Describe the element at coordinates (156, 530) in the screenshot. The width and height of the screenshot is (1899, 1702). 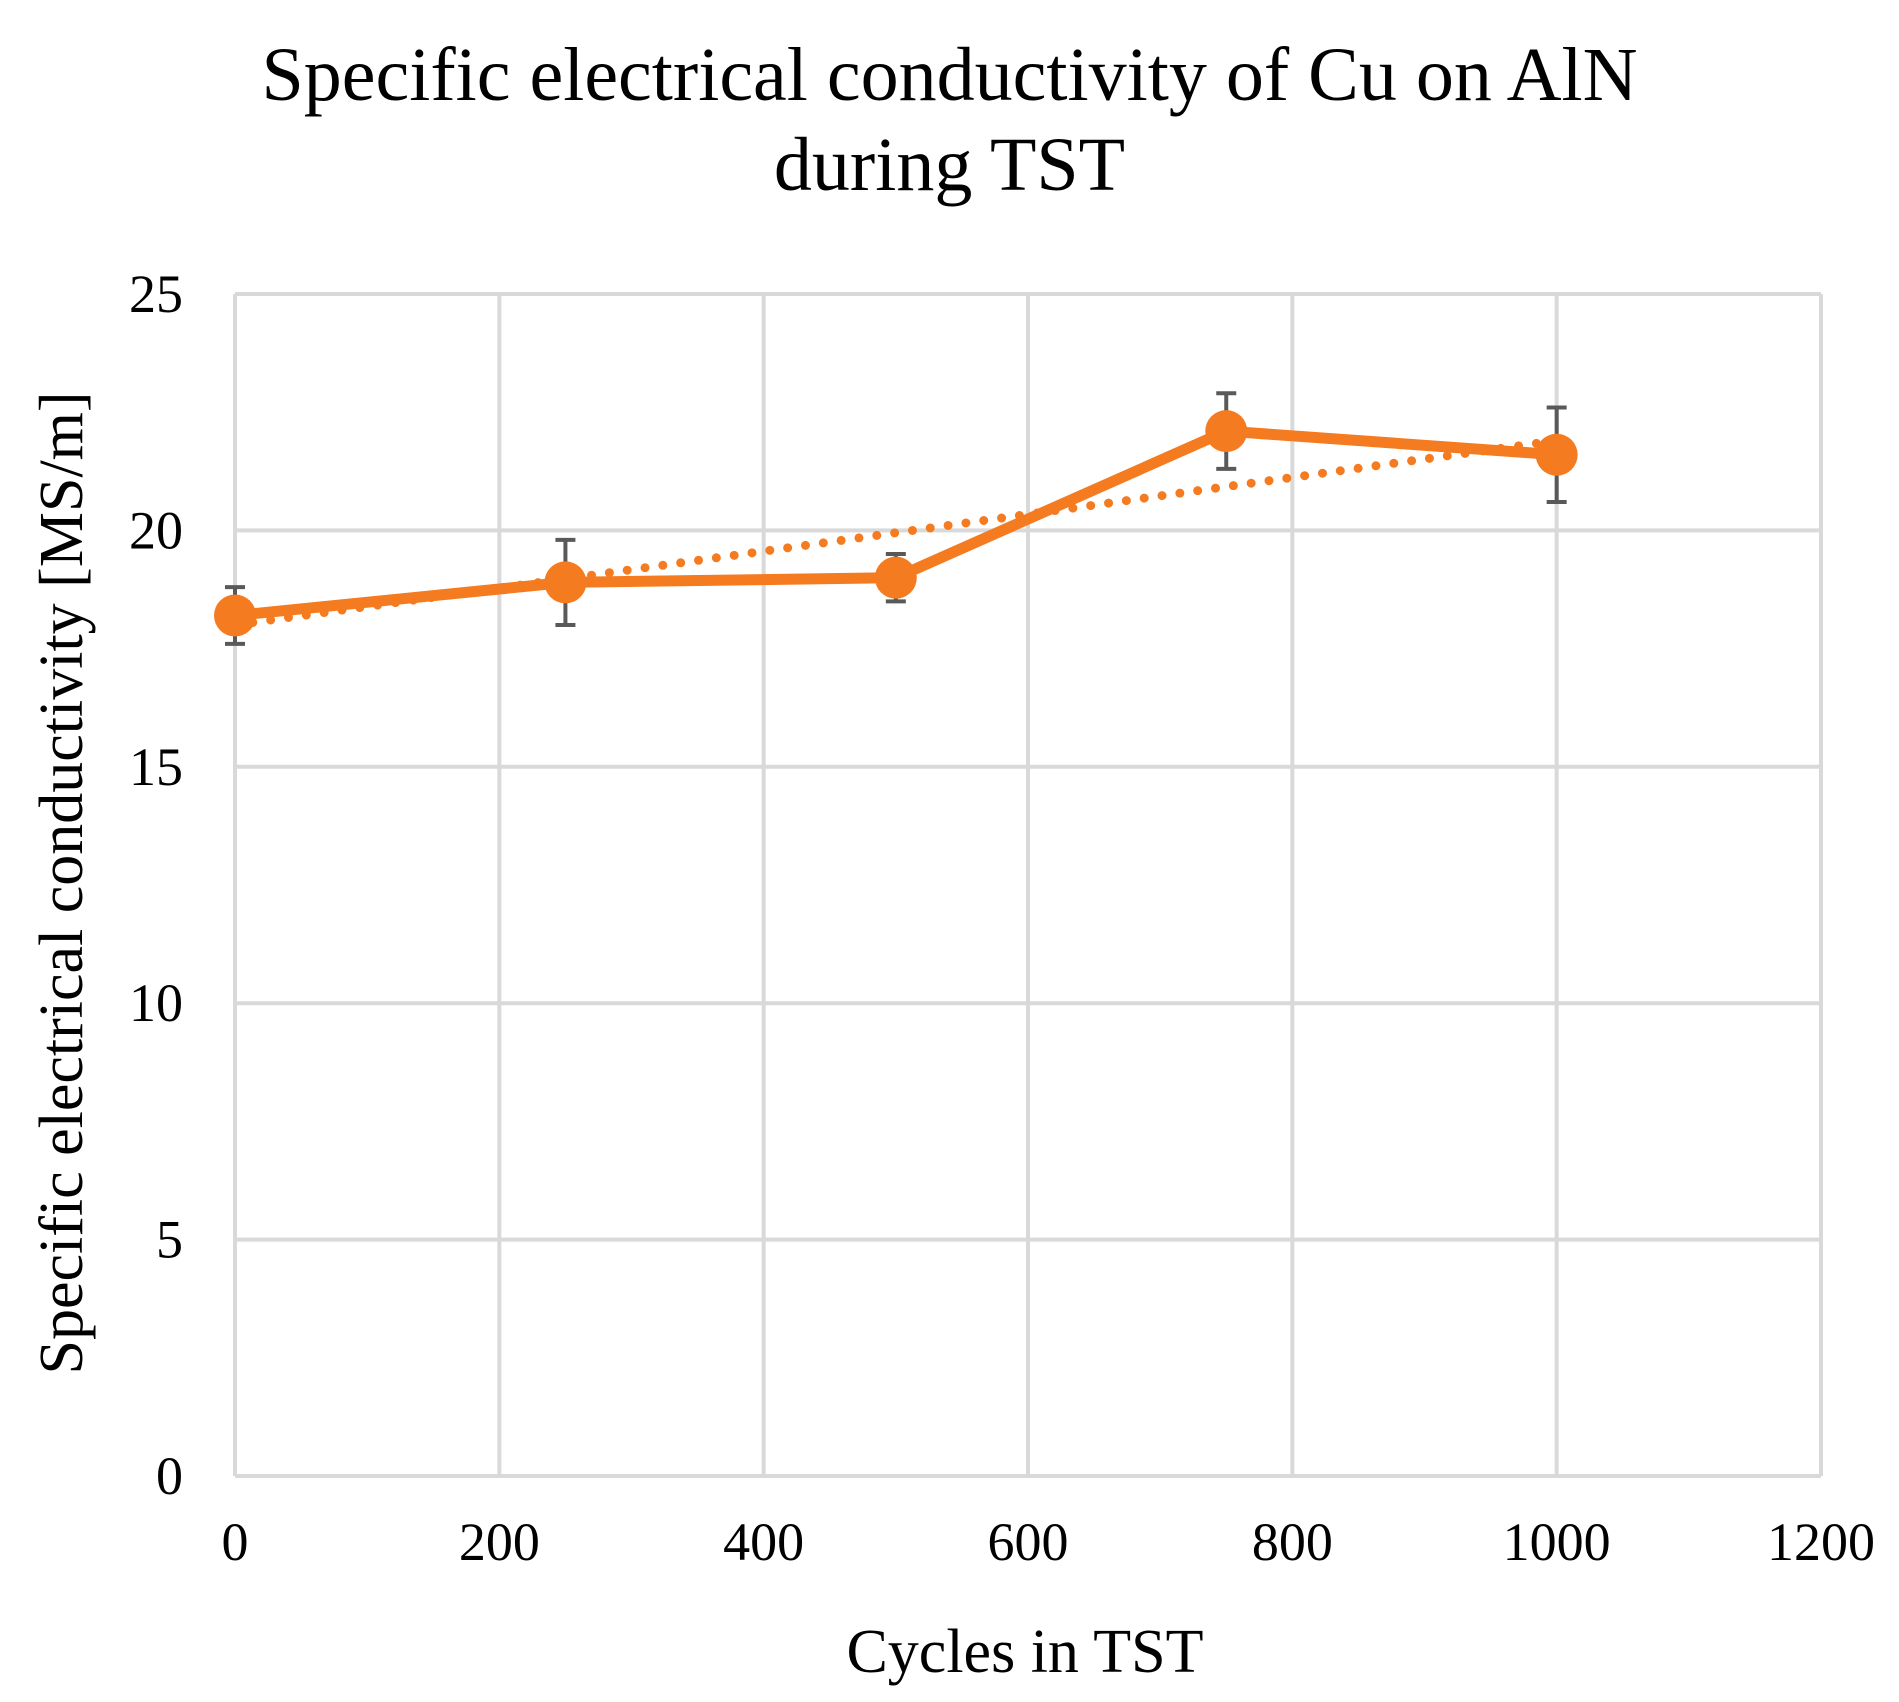
I see `y-tick-label-4: 20` at that location.